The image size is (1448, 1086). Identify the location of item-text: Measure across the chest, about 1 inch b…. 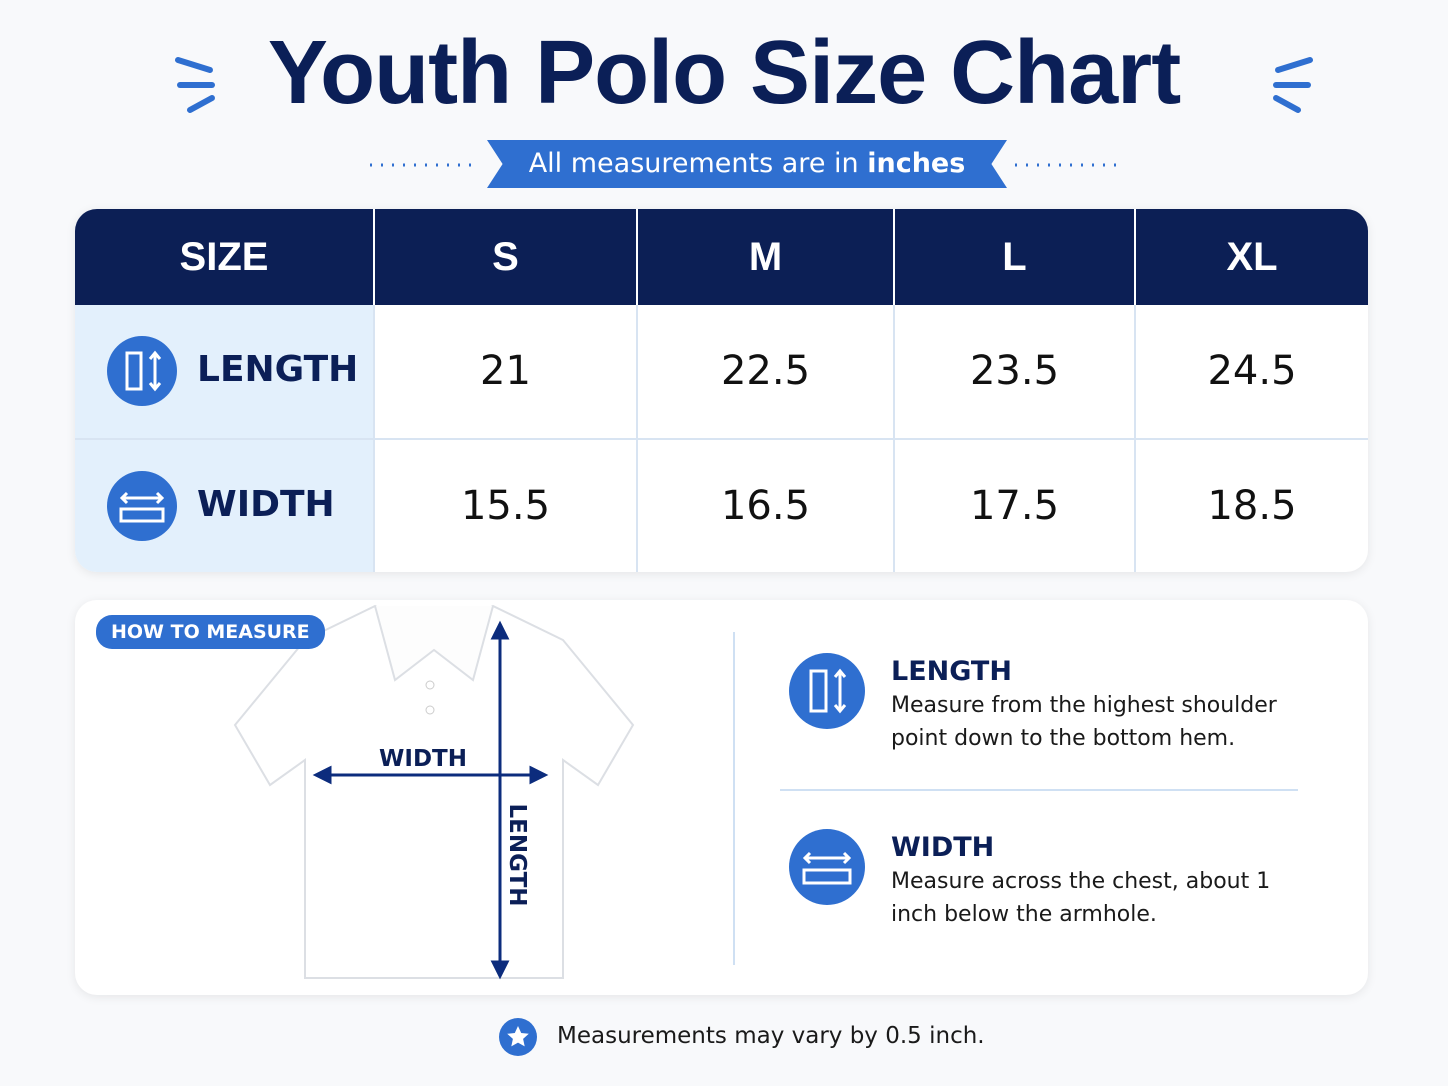
(1081, 898).